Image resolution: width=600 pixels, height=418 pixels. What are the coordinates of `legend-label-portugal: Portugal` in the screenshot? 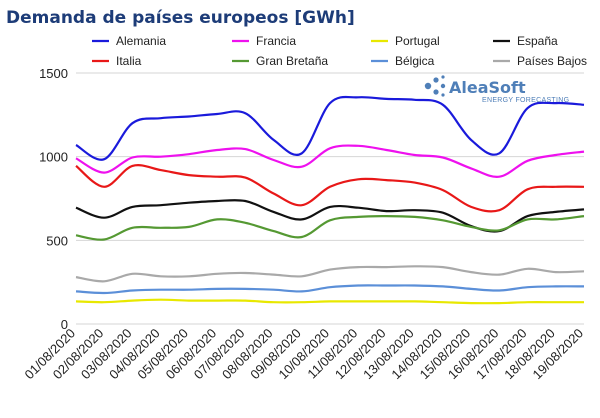 It's located at (417, 41).